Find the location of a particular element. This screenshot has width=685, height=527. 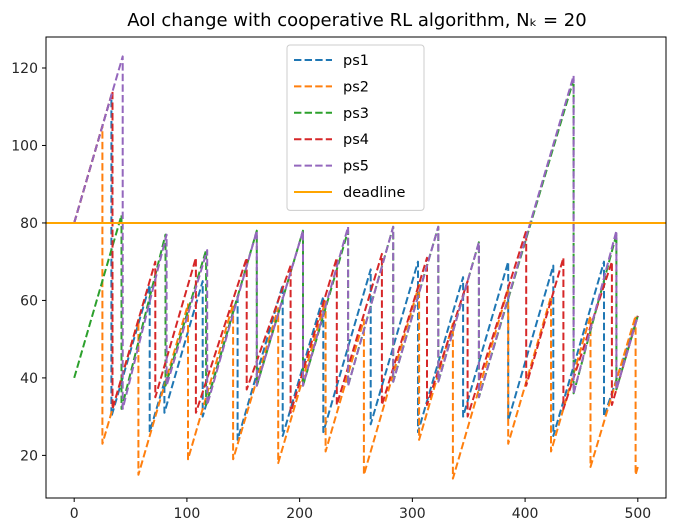

y-tick-label: 120 is located at coordinates (24, 69).